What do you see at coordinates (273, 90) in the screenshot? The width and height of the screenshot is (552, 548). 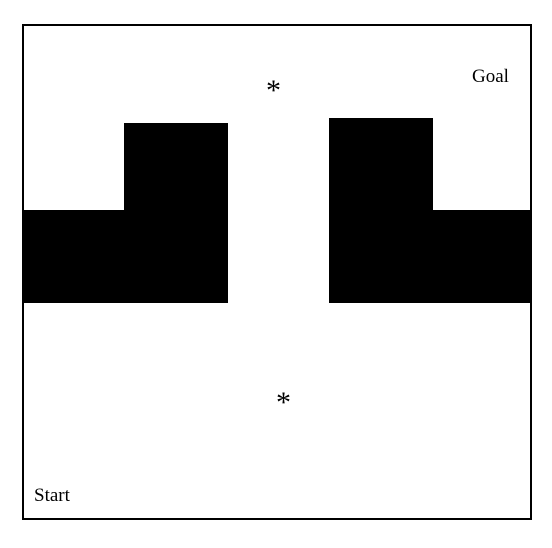 I see `waypoint-top-marker: *` at bounding box center [273, 90].